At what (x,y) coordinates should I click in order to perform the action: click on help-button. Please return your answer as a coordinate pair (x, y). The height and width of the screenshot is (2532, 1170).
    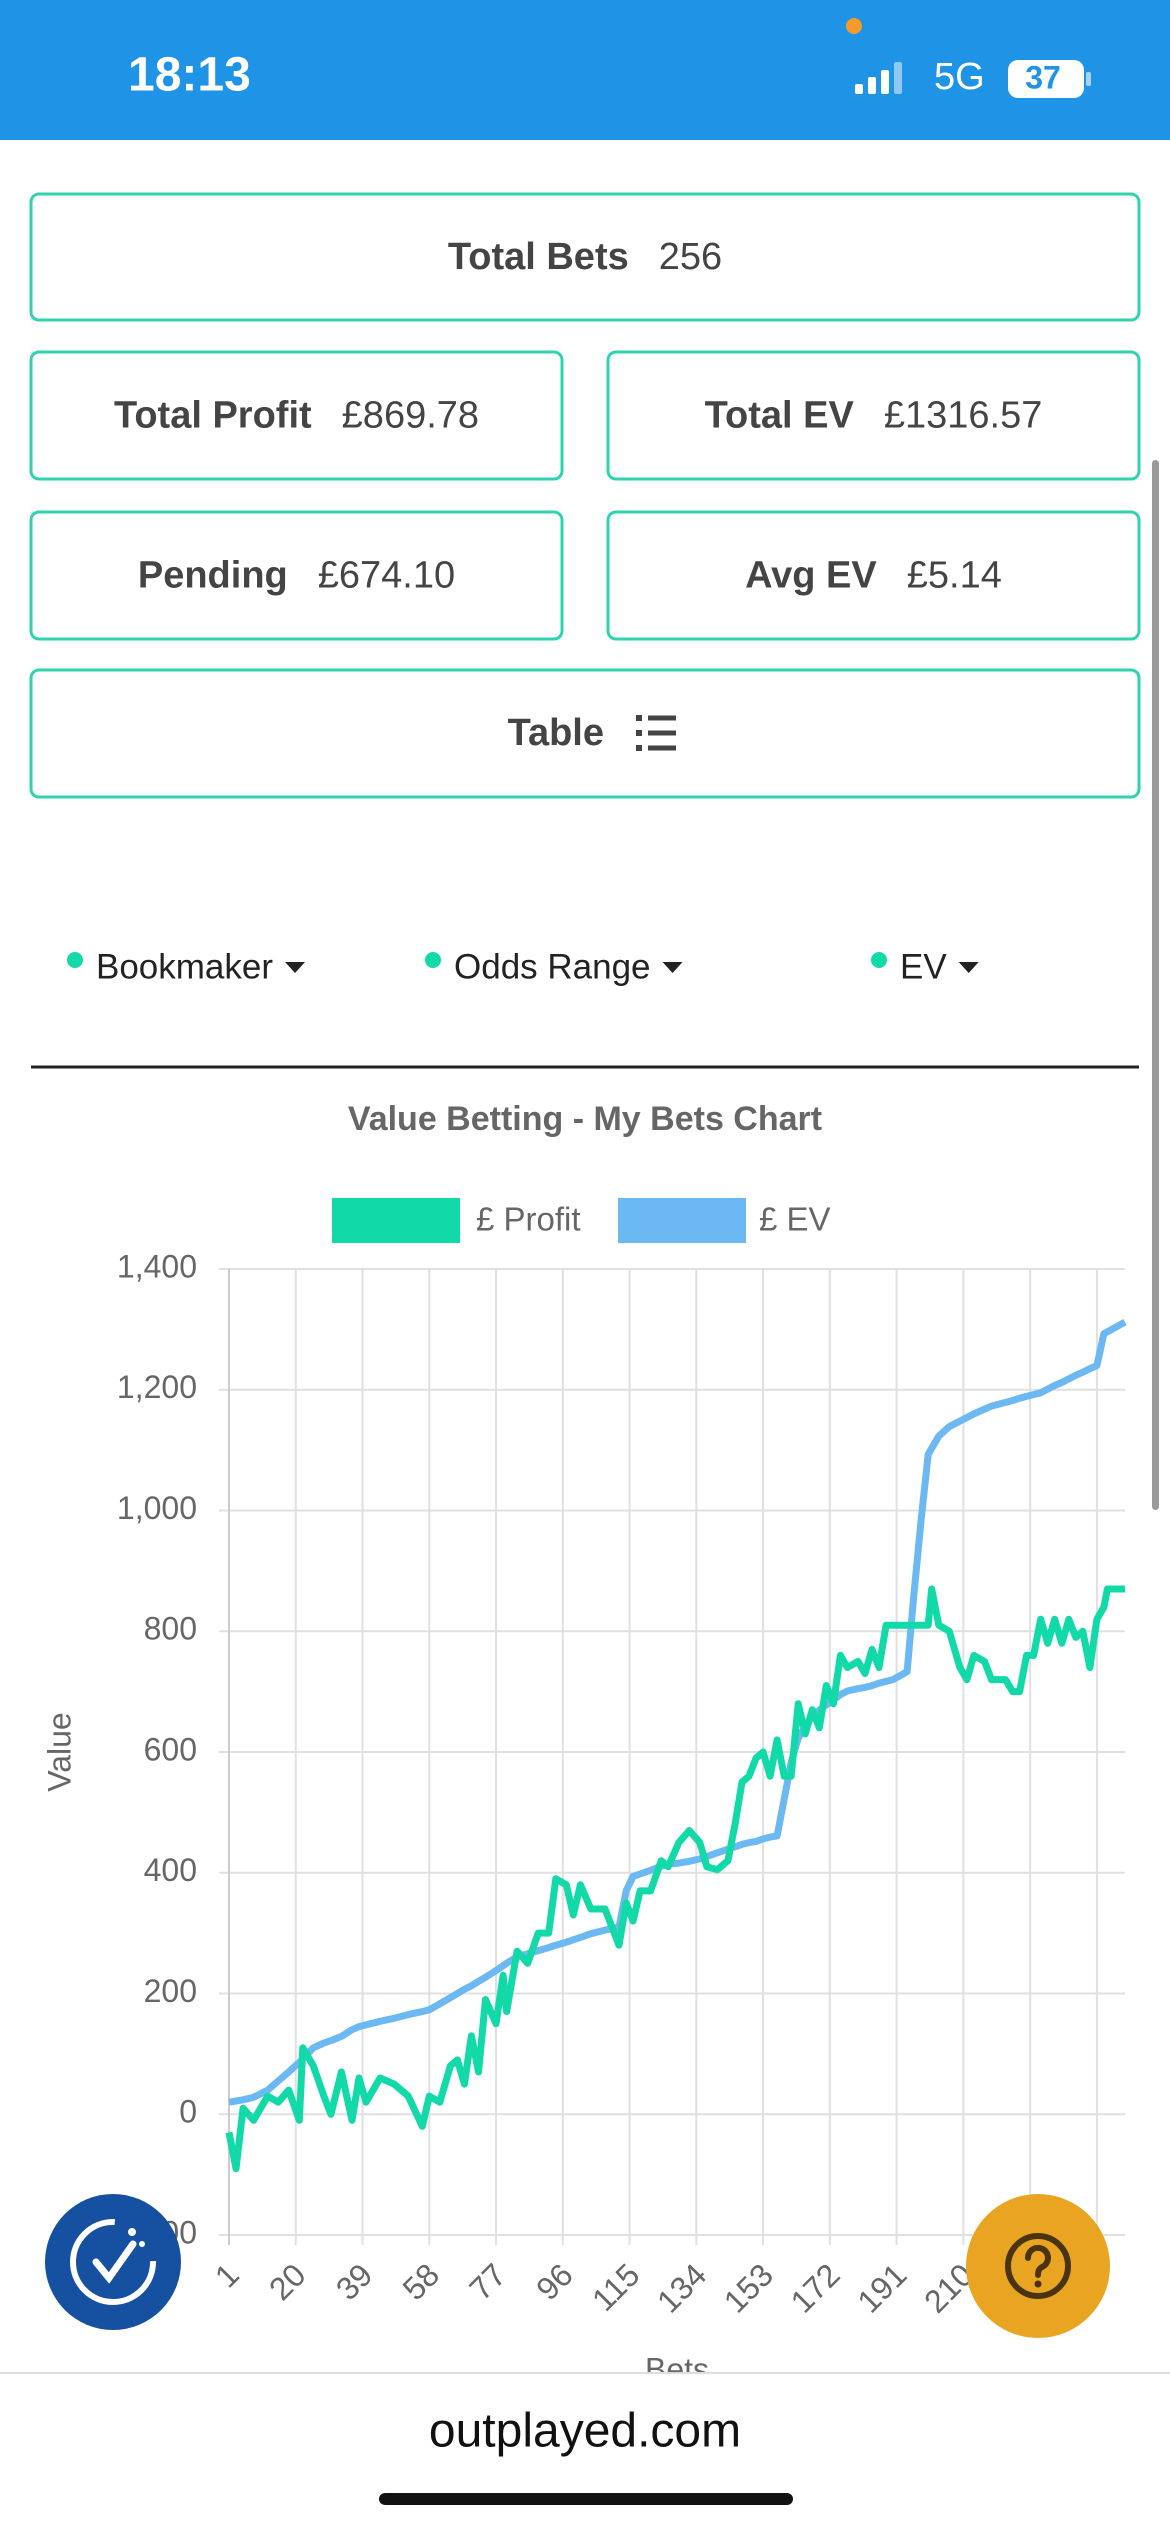
    Looking at the image, I should click on (1038, 2266).